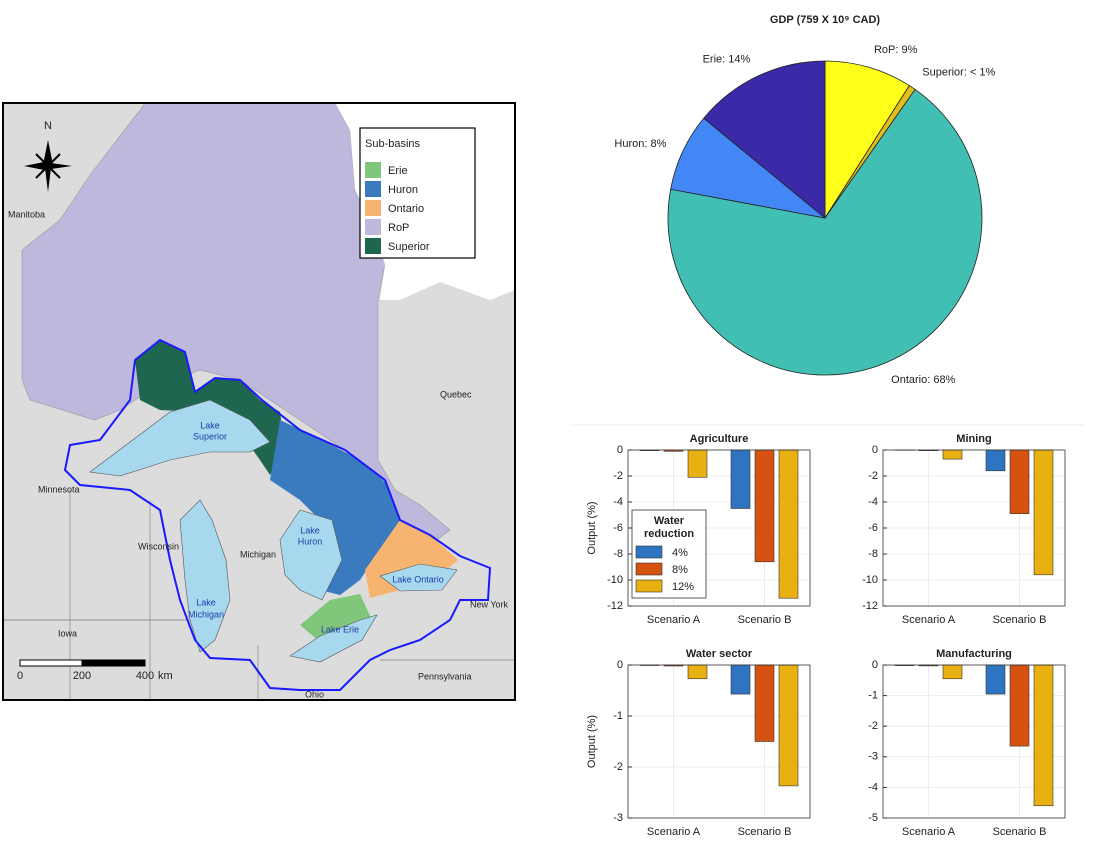  What do you see at coordinates (958, 72) in the screenshot?
I see `pie-label: Superior: < 1%` at bounding box center [958, 72].